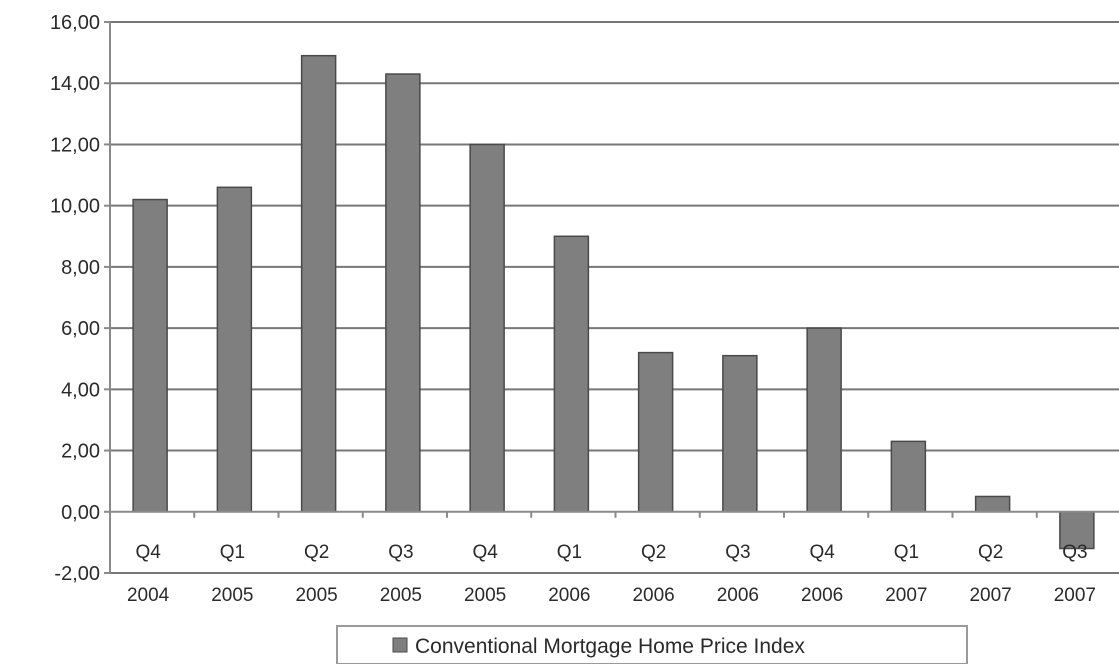 The image size is (1119, 669). What do you see at coordinates (610, 646) in the screenshot?
I see `legend-label: Conventional Mortgage Home Price Index` at bounding box center [610, 646].